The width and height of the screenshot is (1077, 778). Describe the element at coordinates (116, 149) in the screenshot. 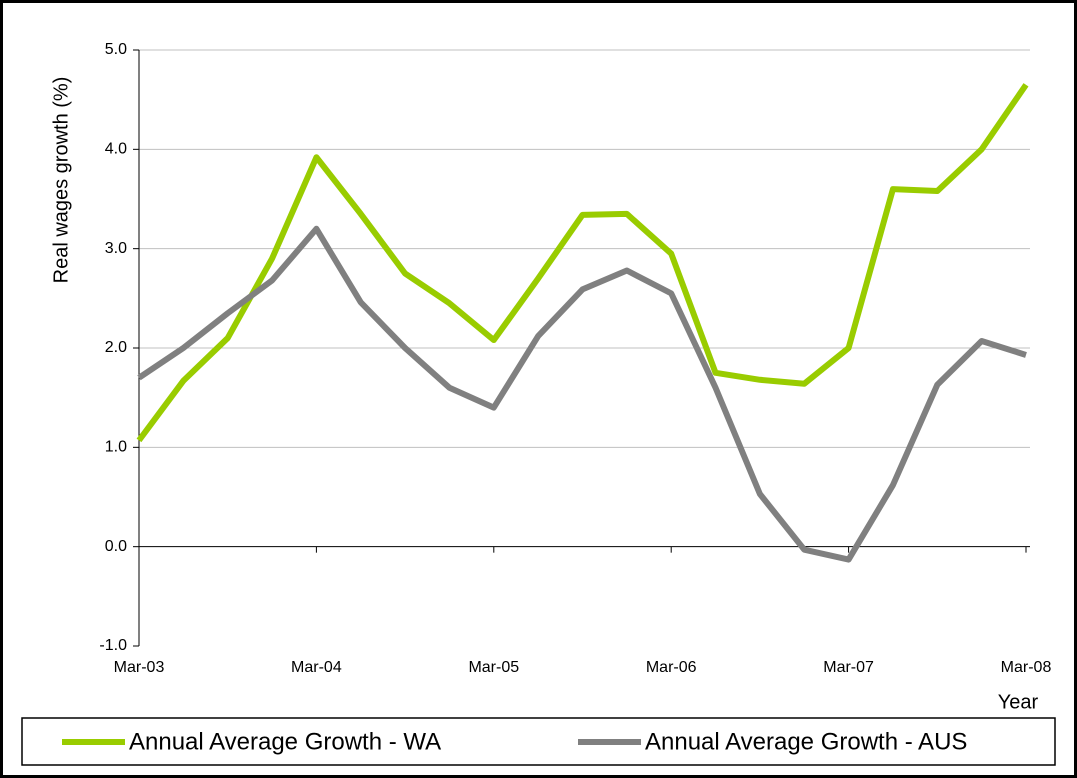

I see `y-tick-label: 4.0` at that location.